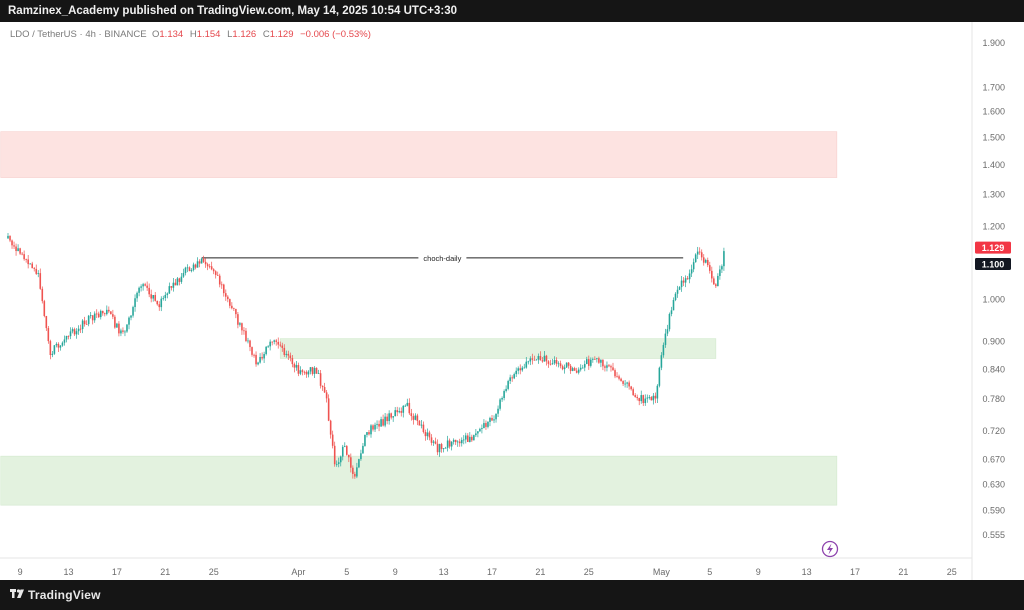  I want to click on supply-zone, so click(419, 154).